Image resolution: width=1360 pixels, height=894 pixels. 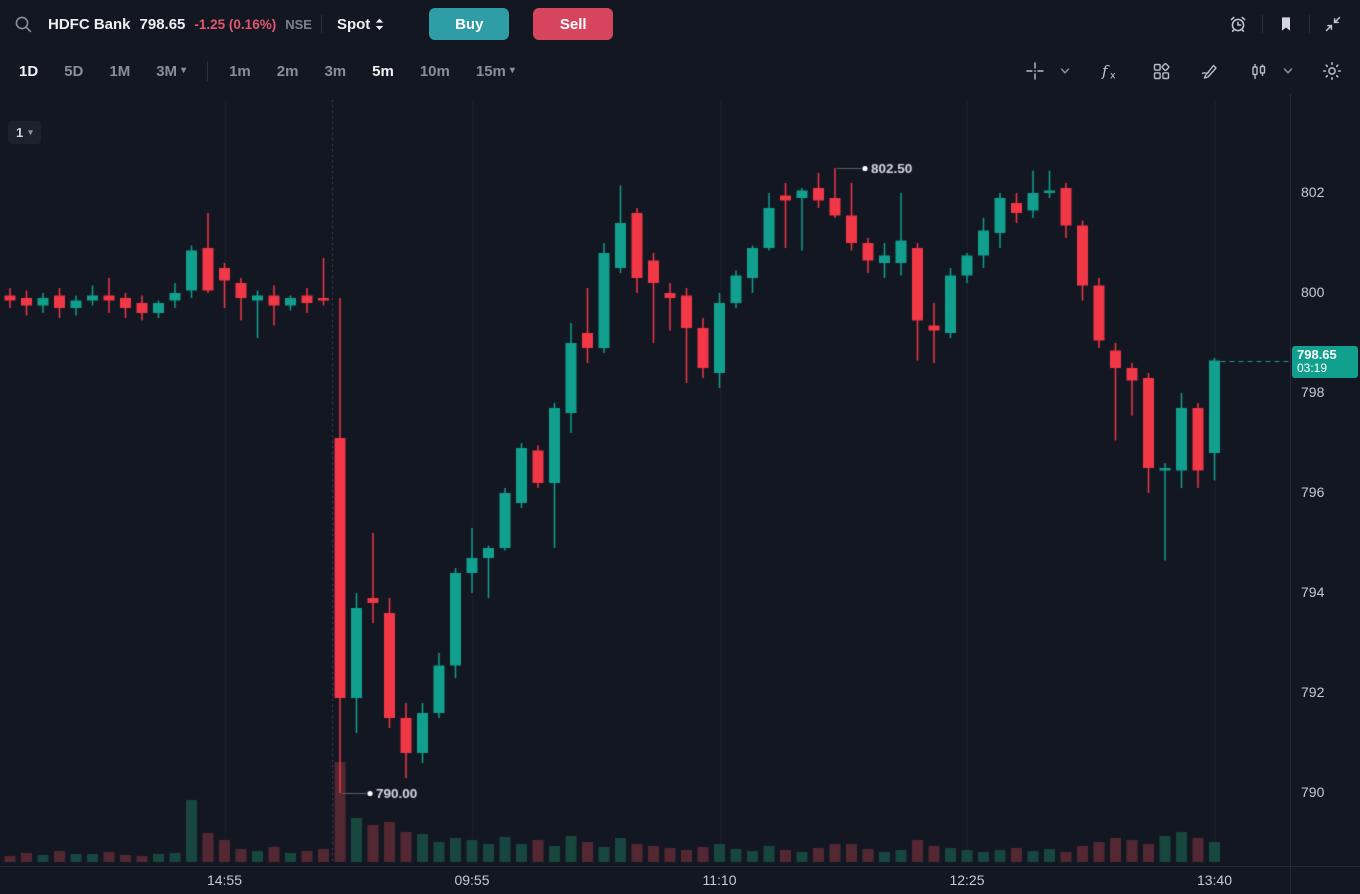 I want to click on time-axis-border, so click(x=680, y=866).